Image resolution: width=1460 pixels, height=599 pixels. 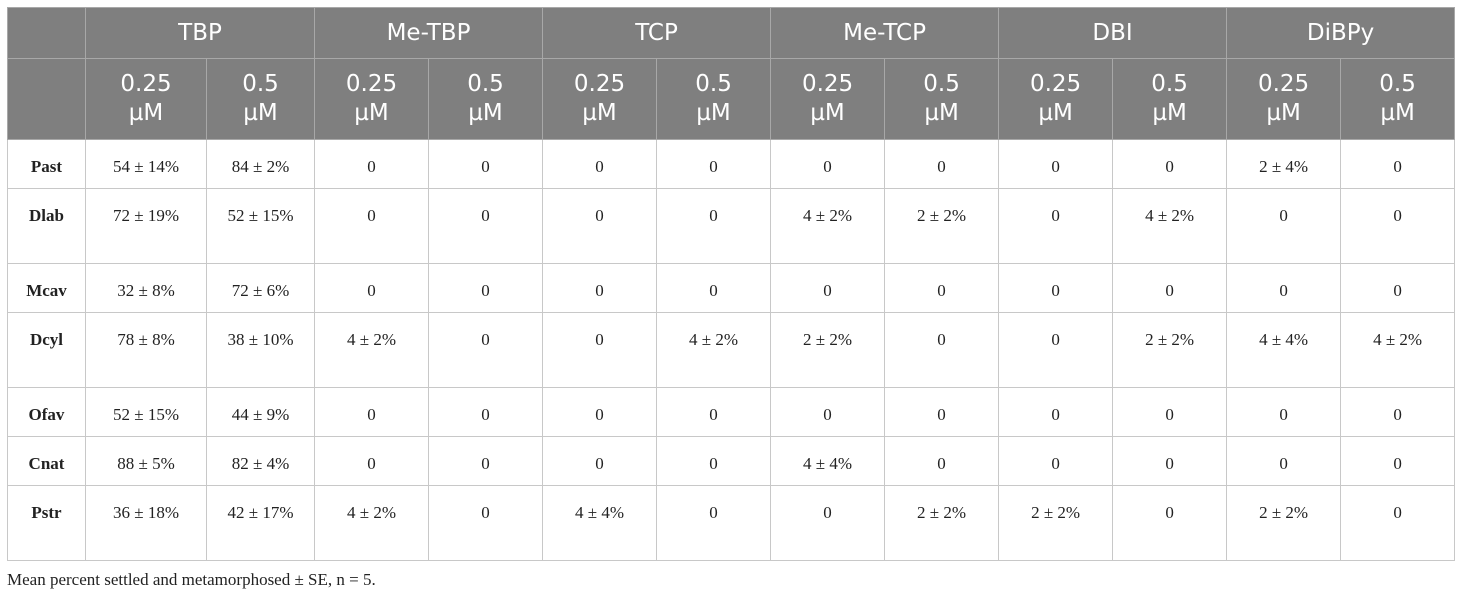 I want to click on corner-header, so click(x=46, y=33).